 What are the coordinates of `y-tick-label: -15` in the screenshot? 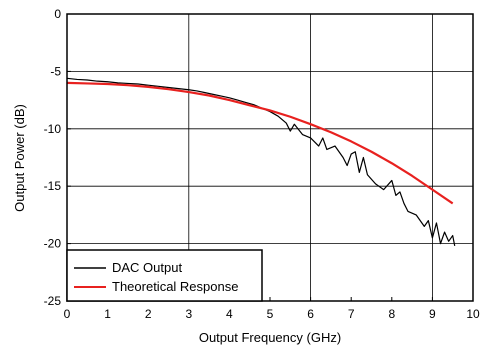 It's located at (53, 186).